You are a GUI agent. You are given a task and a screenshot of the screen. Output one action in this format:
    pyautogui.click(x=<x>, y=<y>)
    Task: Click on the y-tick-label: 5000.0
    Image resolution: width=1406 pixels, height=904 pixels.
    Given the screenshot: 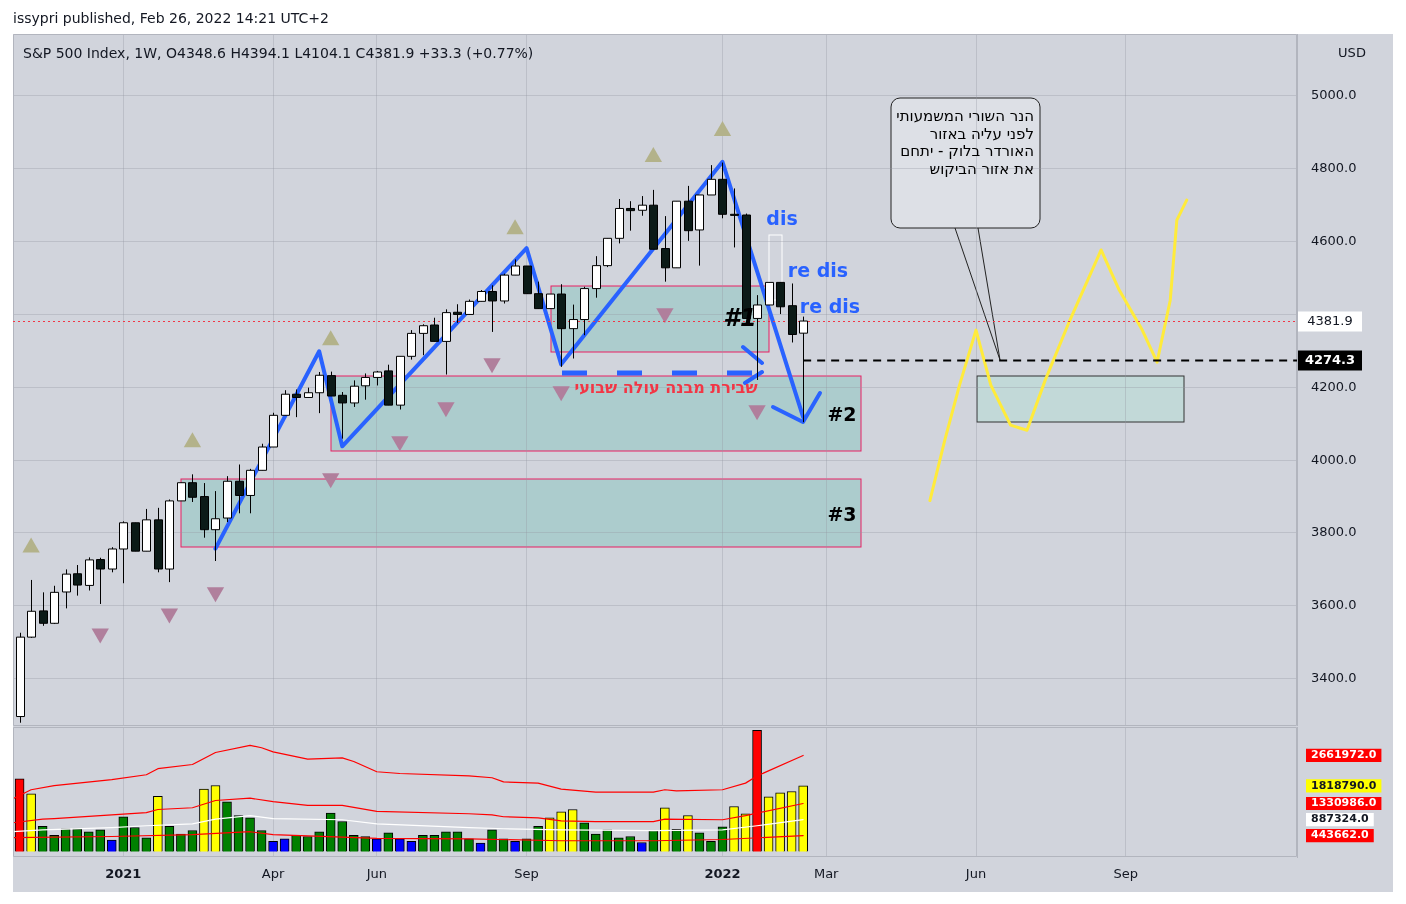 What is the action you would take?
    pyautogui.click(x=1334, y=95)
    